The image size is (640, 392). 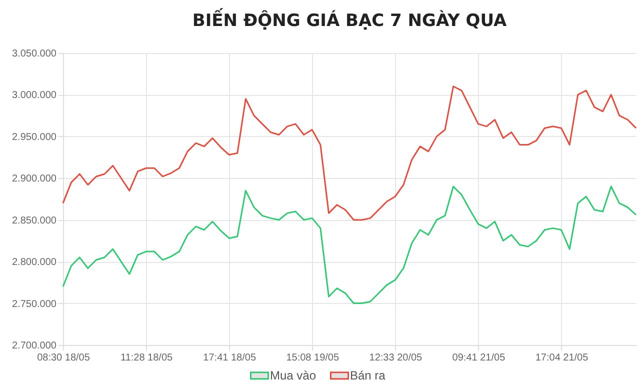 I want to click on legend-label: Bán ra, so click(x=368, y=375).